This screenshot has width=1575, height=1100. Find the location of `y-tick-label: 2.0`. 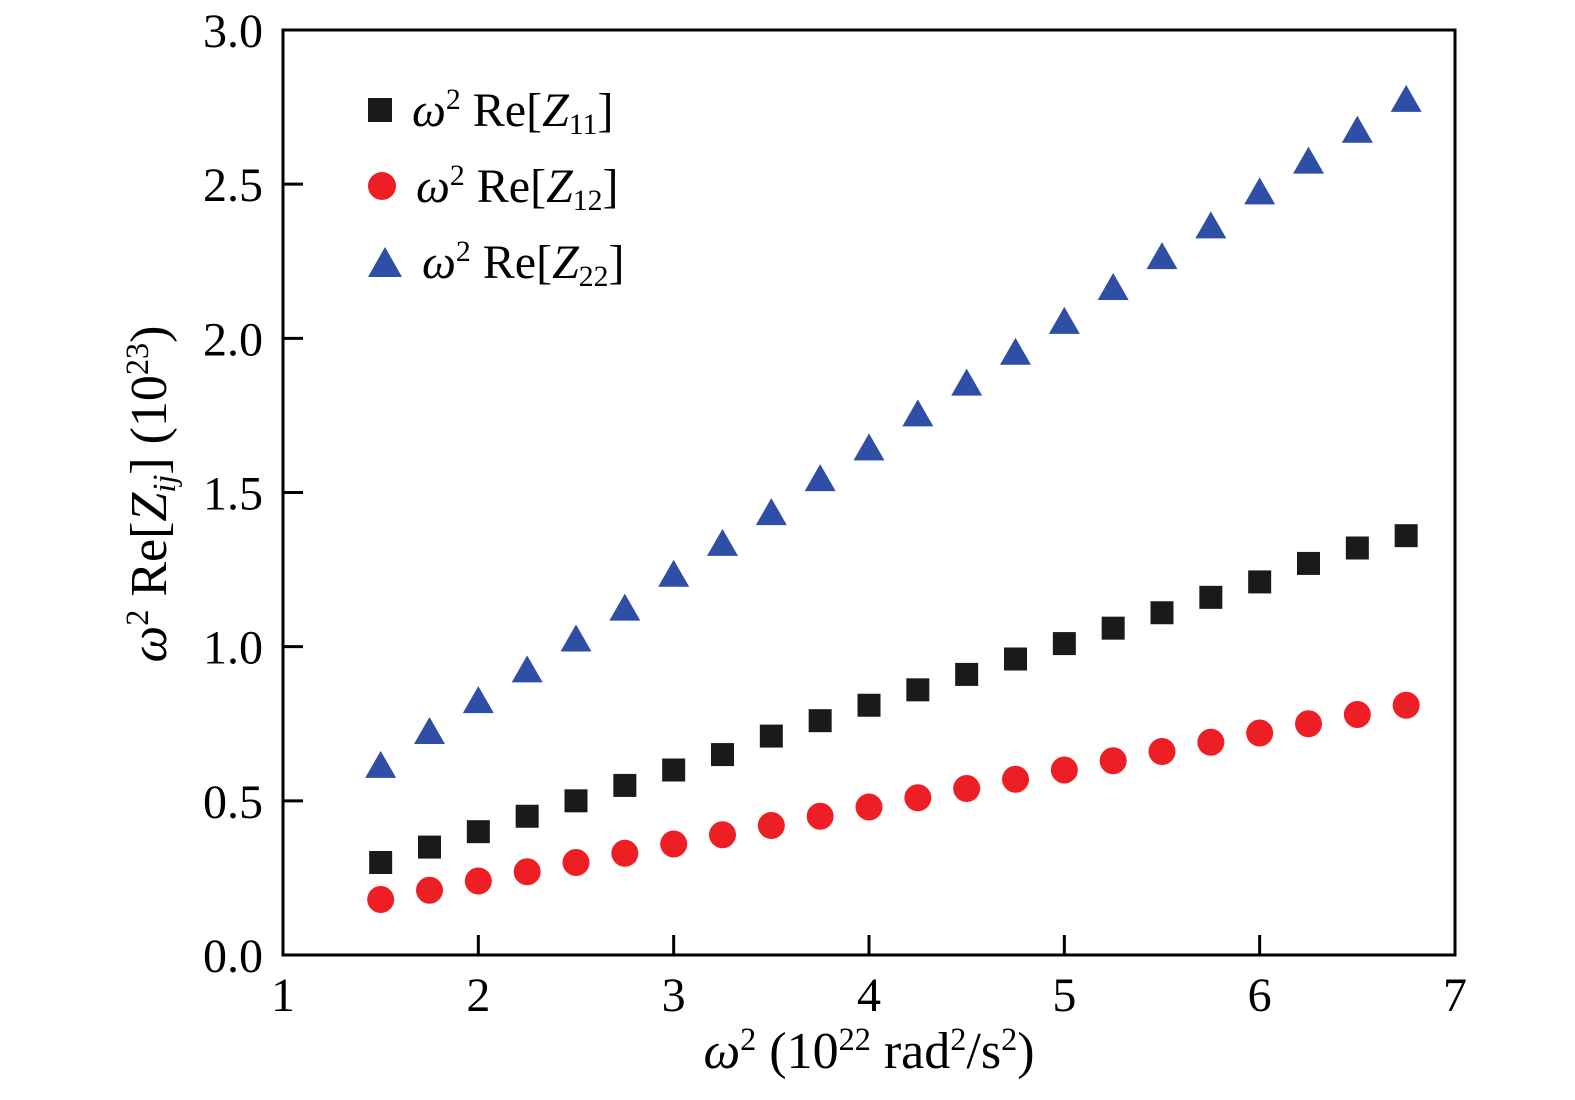

y-tick-label: 2.0 is located at coordinates (233, 339).